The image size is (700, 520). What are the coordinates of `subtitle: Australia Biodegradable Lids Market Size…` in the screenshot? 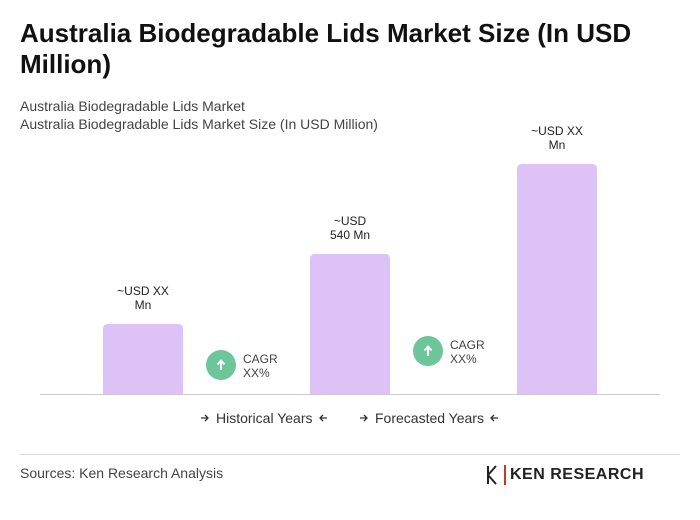 It's located at (199, 124).